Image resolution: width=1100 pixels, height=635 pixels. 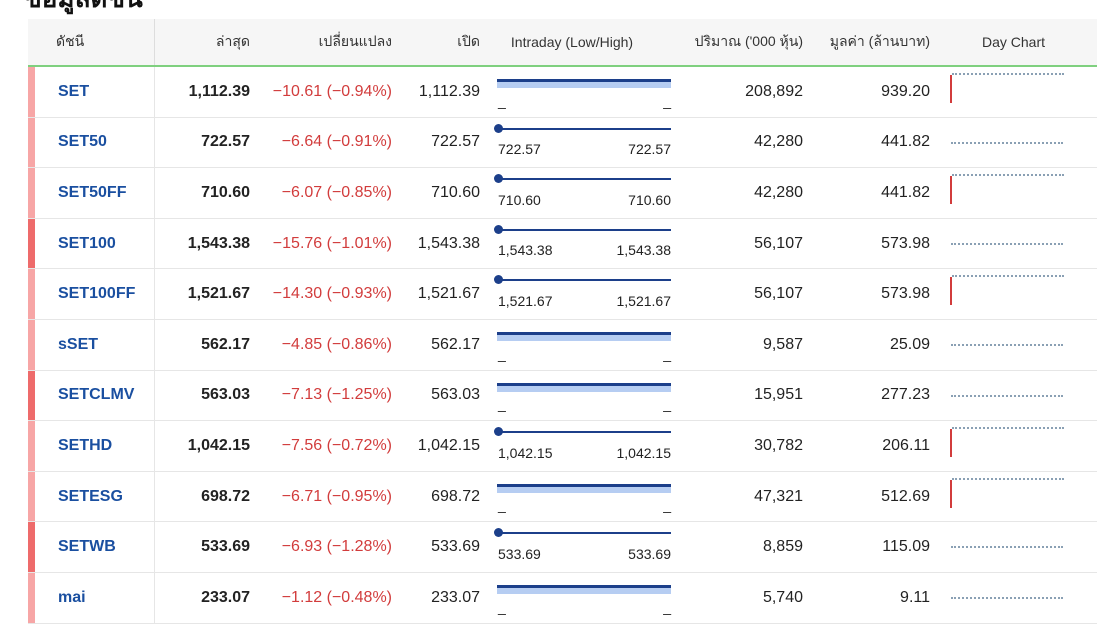 I want to click on intraday-range: 1,521.67 1,521.67, so click(x=576, y=294).